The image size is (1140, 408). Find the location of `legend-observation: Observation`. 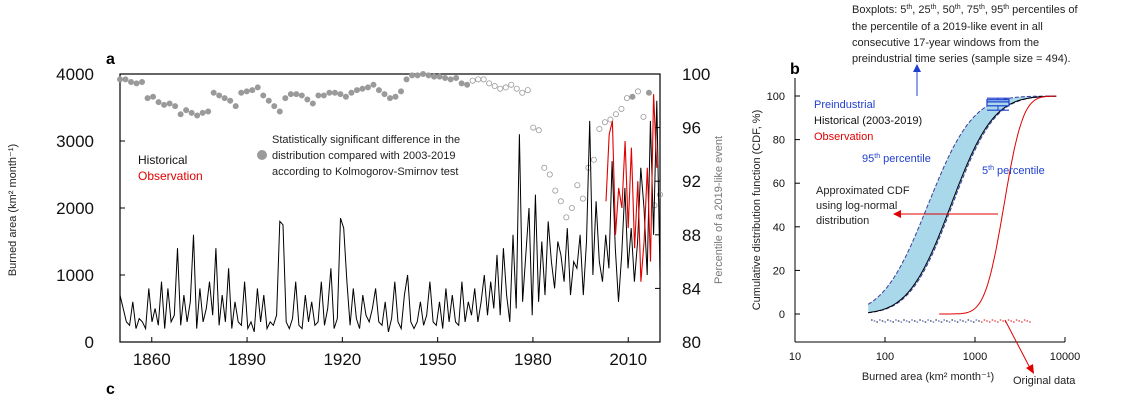

legend-observation: Observation is located at coordinates (170, 176).